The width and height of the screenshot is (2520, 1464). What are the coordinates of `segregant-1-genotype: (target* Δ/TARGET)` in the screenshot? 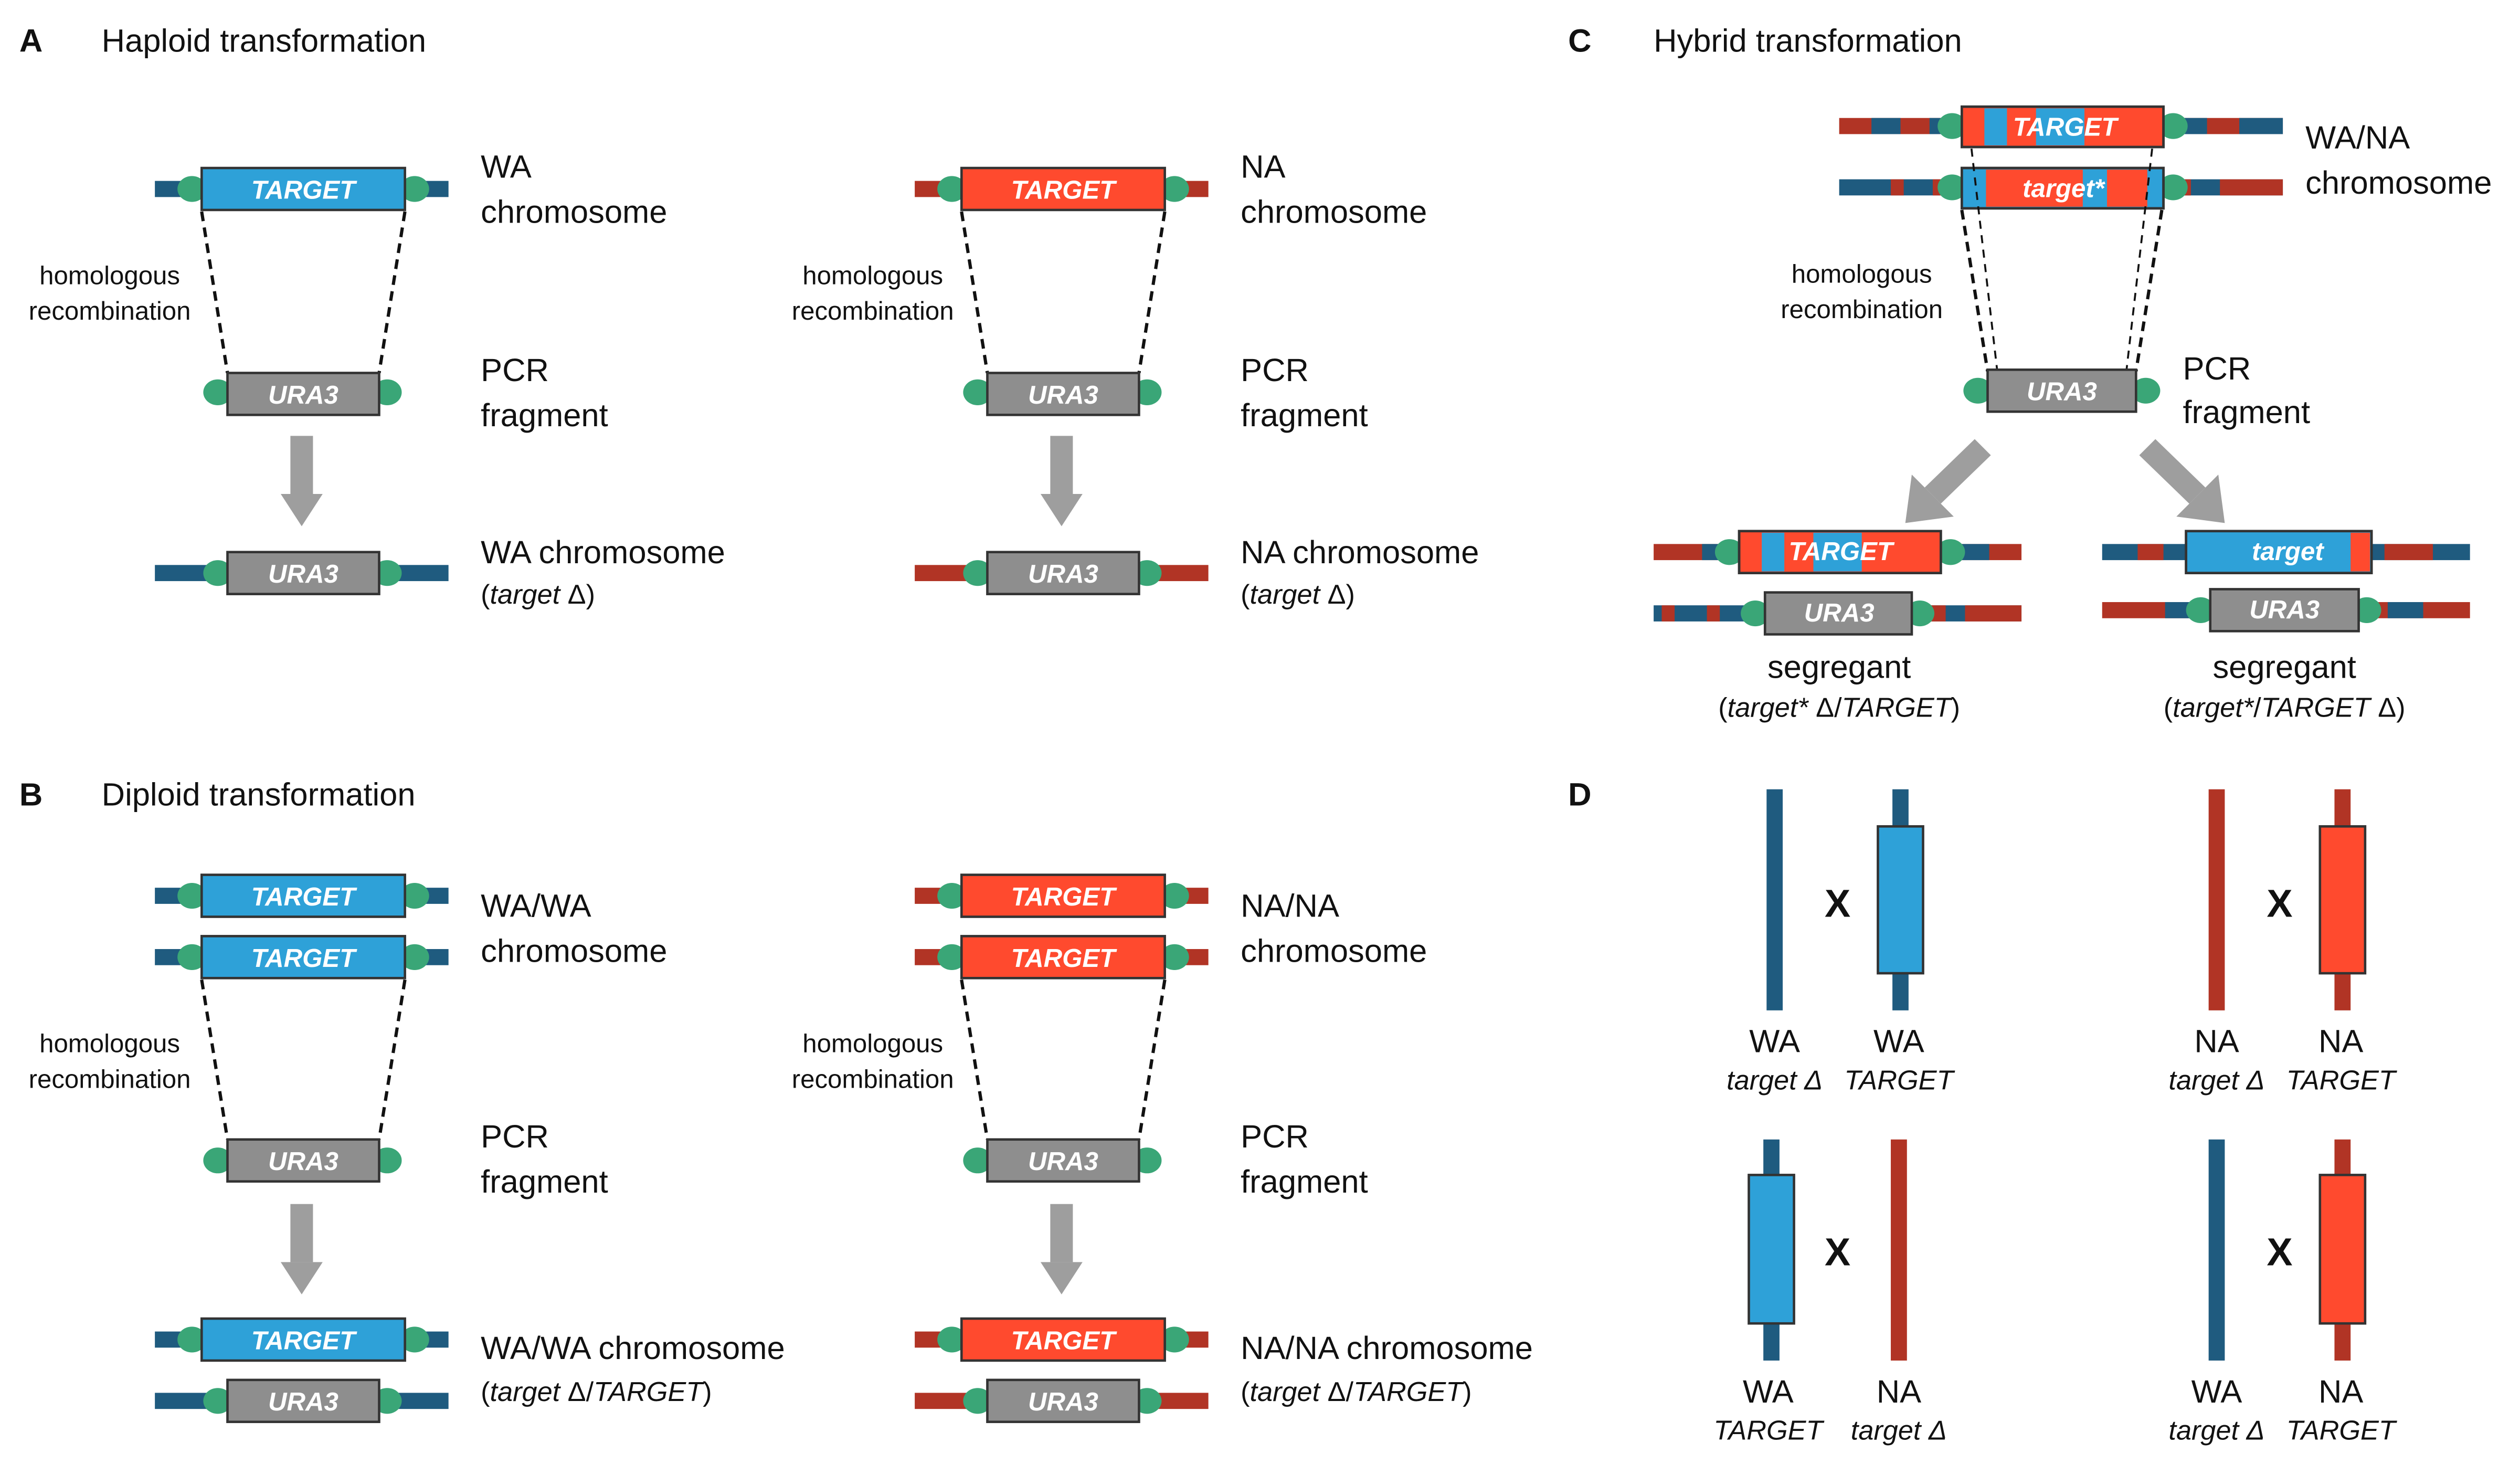 It's located at (1839, 707).